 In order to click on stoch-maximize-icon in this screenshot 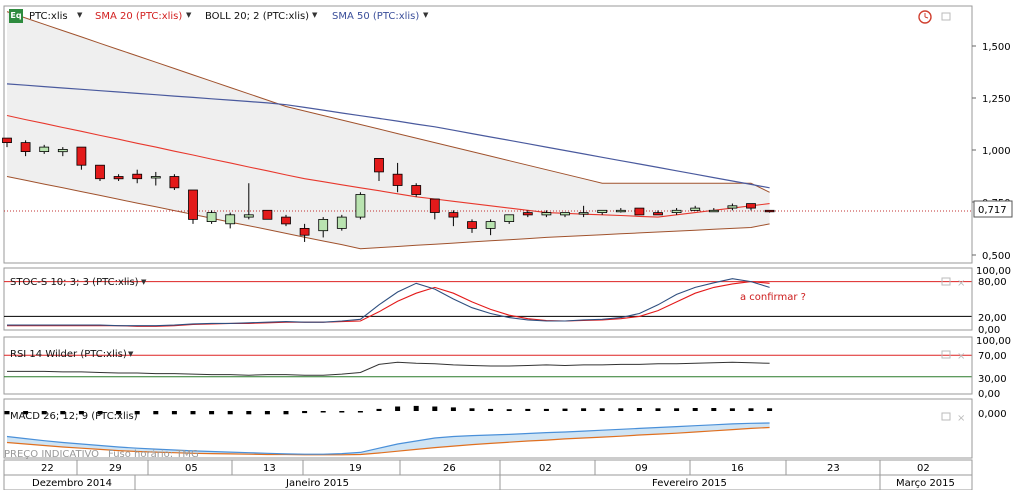, I will do `click(946, 281)`.